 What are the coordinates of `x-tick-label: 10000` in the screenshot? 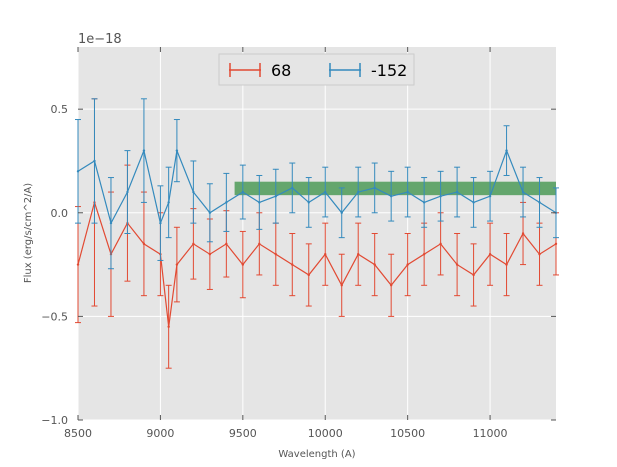 It's located at (325, 433).